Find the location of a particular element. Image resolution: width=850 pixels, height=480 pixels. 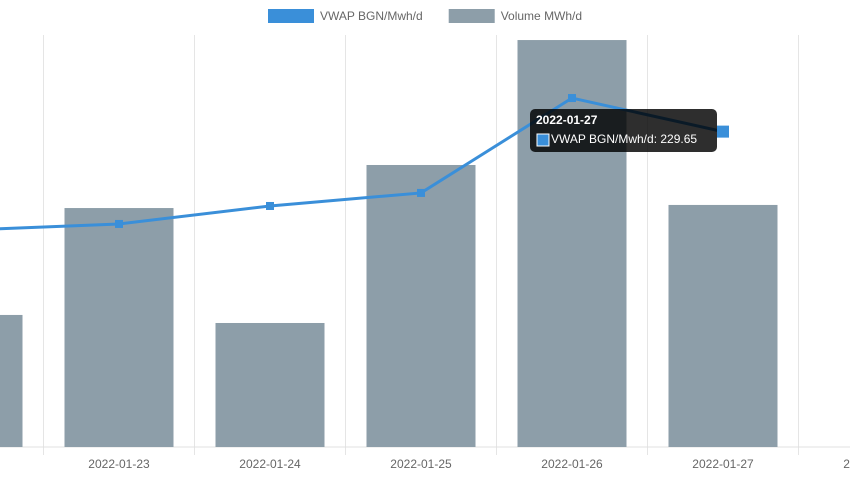

tooltip: 2022-01-27 VWAP BGN/Mwh/d: 229.65 is located at coordinates (623, 130).